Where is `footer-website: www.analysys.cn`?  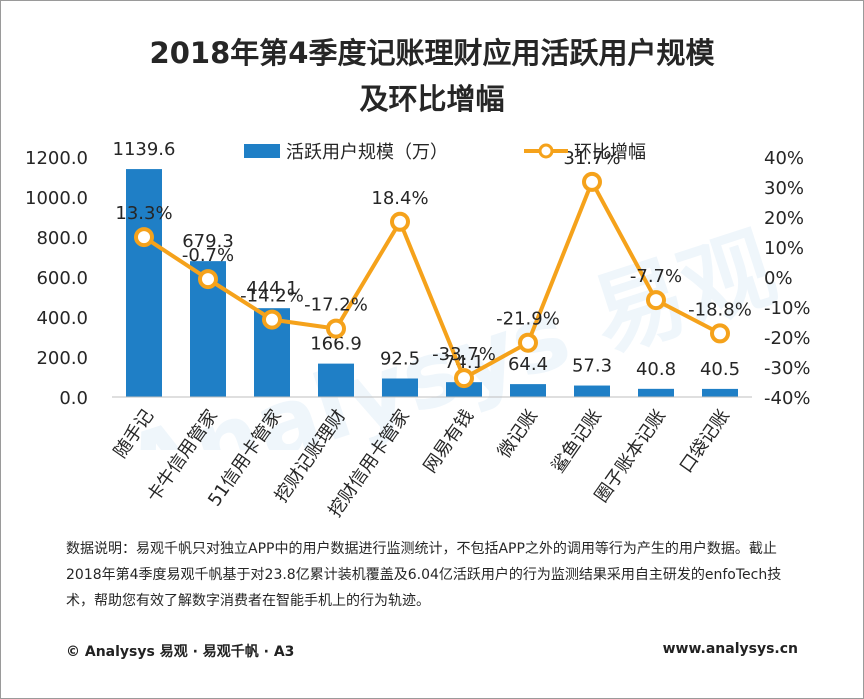
footer-website: www.analysys.cn is located at coordinates (730, 649).